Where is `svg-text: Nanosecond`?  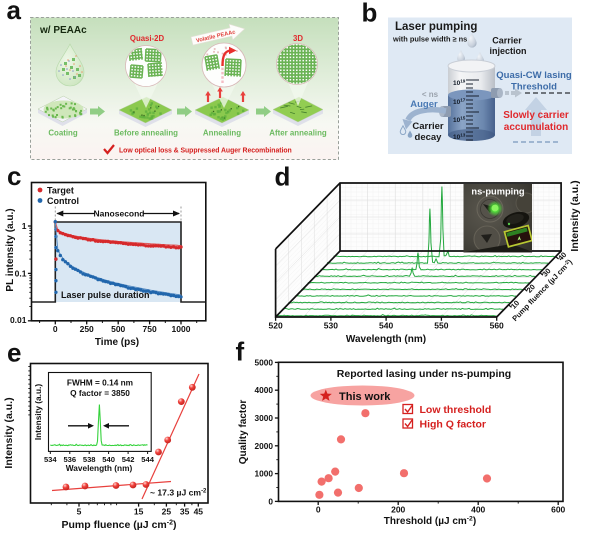
svg-text: Nanosecond is located at coordinates (118, 214).